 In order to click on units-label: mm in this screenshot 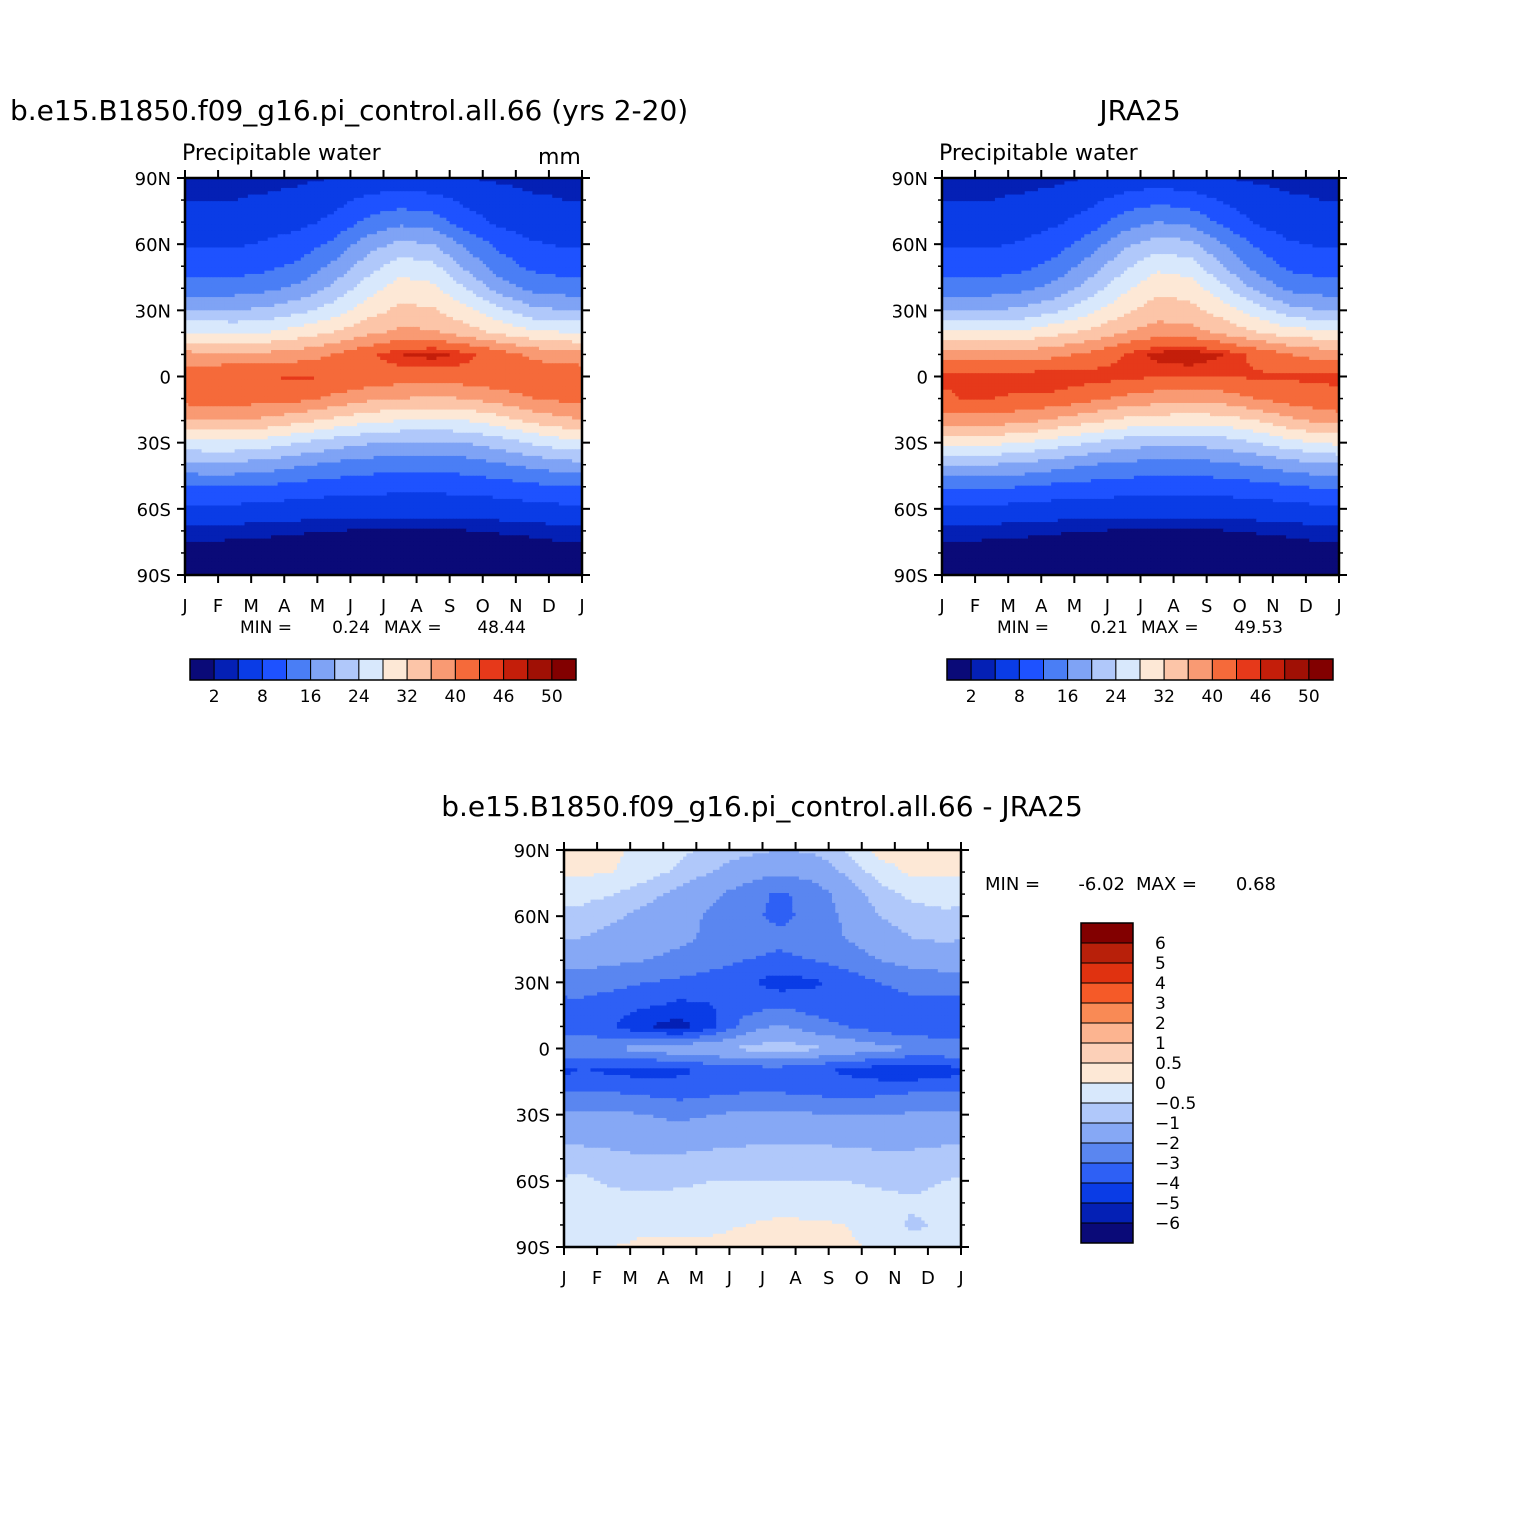, I will do `click(559, 157)`.